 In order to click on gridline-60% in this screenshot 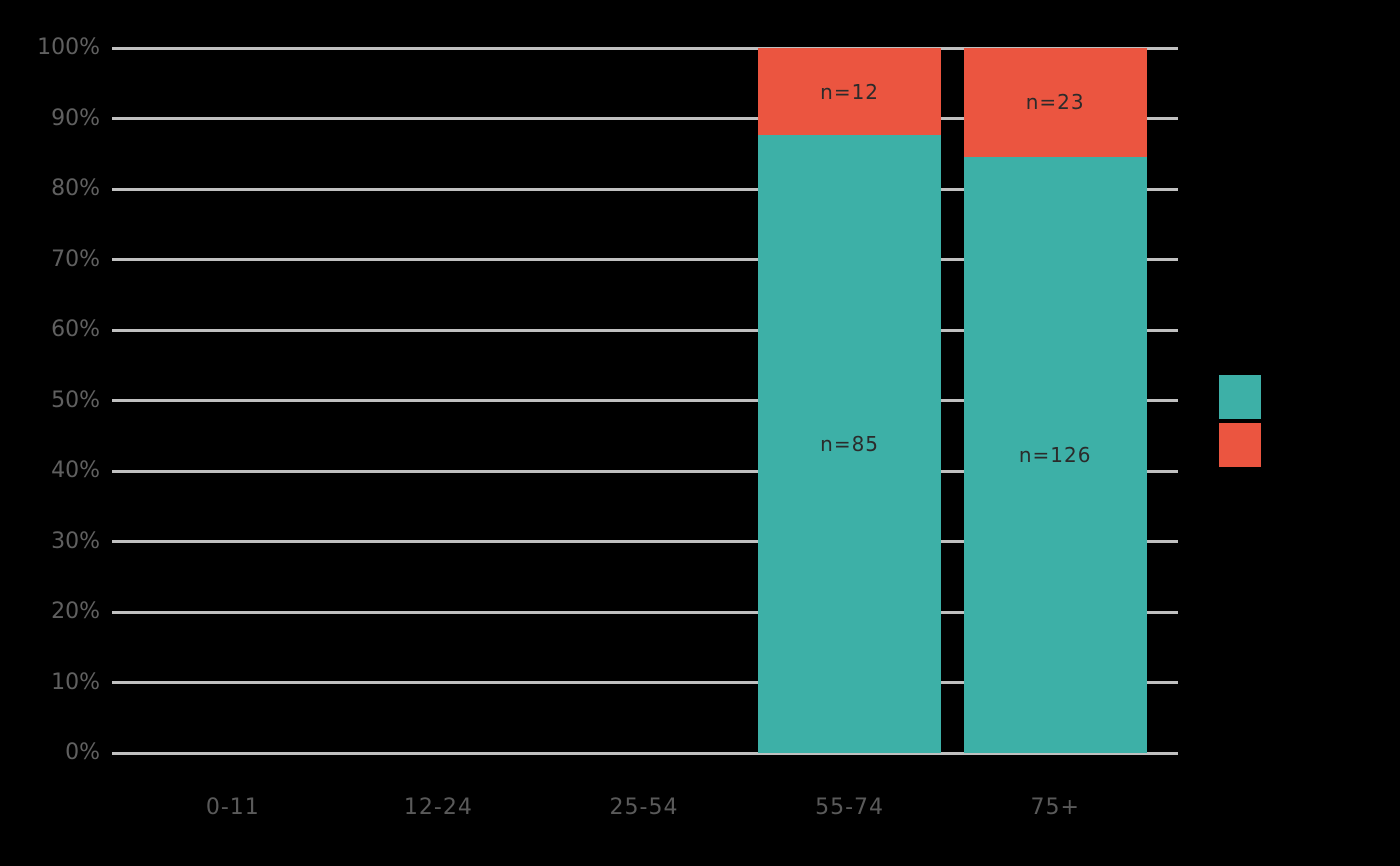, I will do `click(645, 330)`.